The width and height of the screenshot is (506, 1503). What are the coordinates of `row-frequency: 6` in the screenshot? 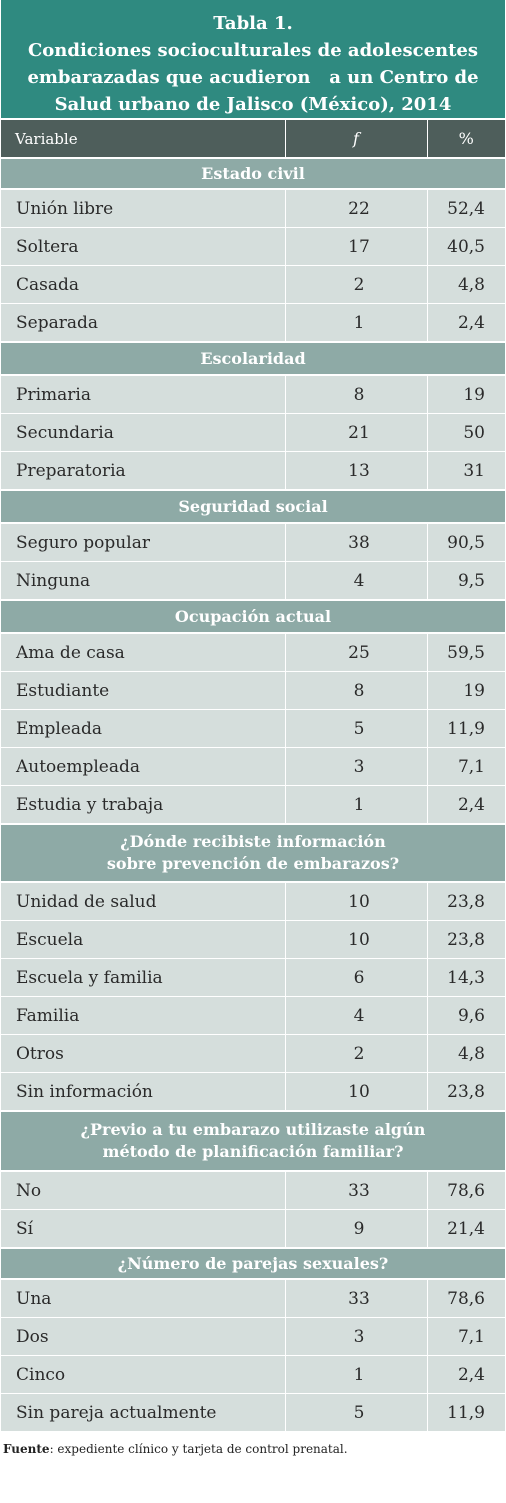 It's located at (355, 977).